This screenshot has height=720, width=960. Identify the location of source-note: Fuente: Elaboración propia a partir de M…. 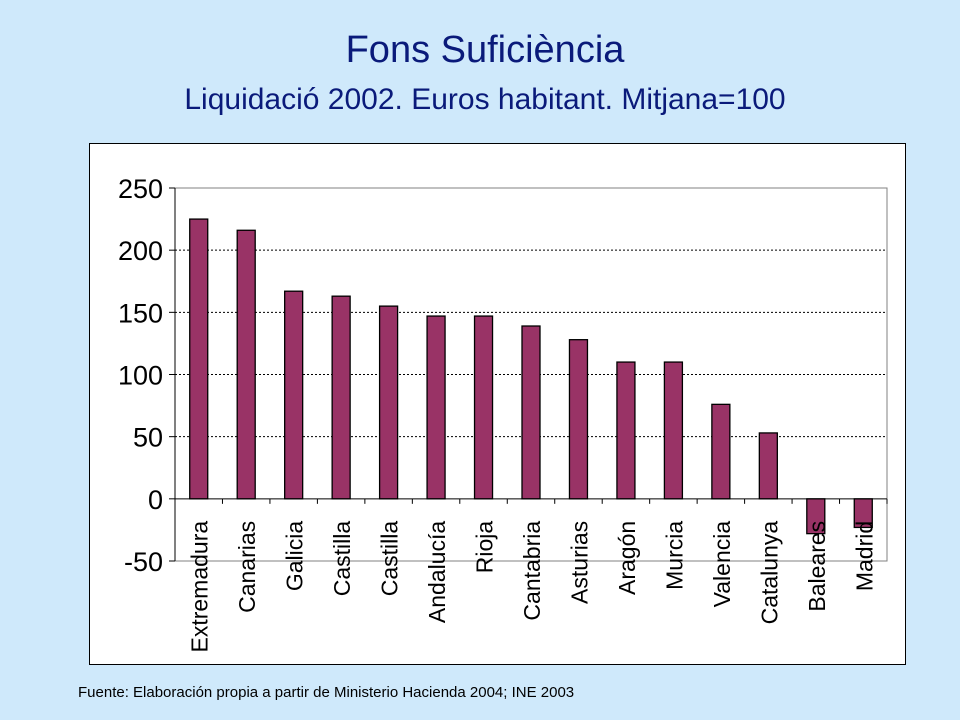
(326, 692).